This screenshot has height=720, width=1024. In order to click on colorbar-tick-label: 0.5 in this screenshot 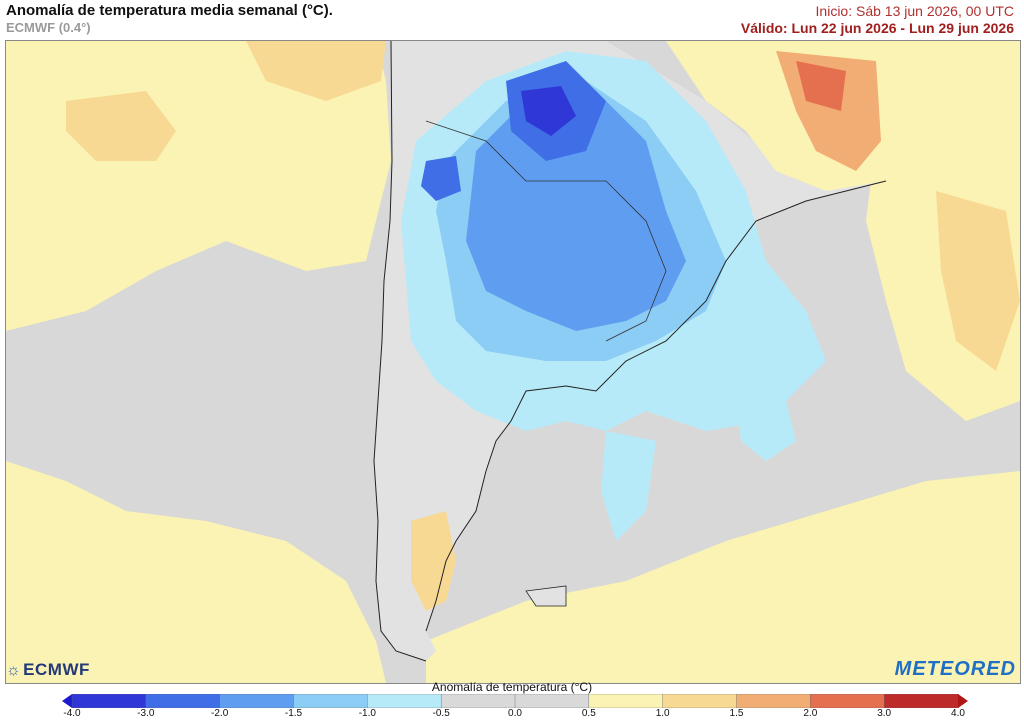, I will do `click(588, 713)`.